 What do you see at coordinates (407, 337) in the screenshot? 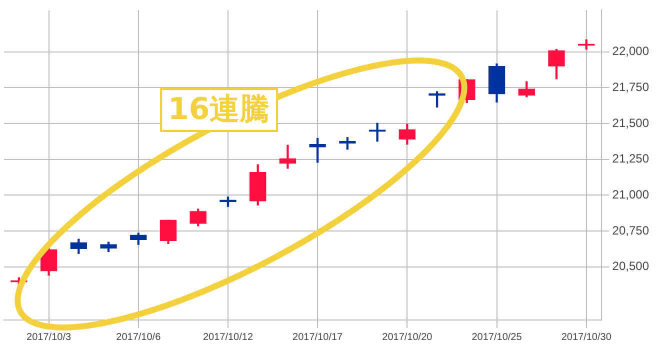
I see `x-tick-label: 2017/10/20` at bounding box center [407, 337].